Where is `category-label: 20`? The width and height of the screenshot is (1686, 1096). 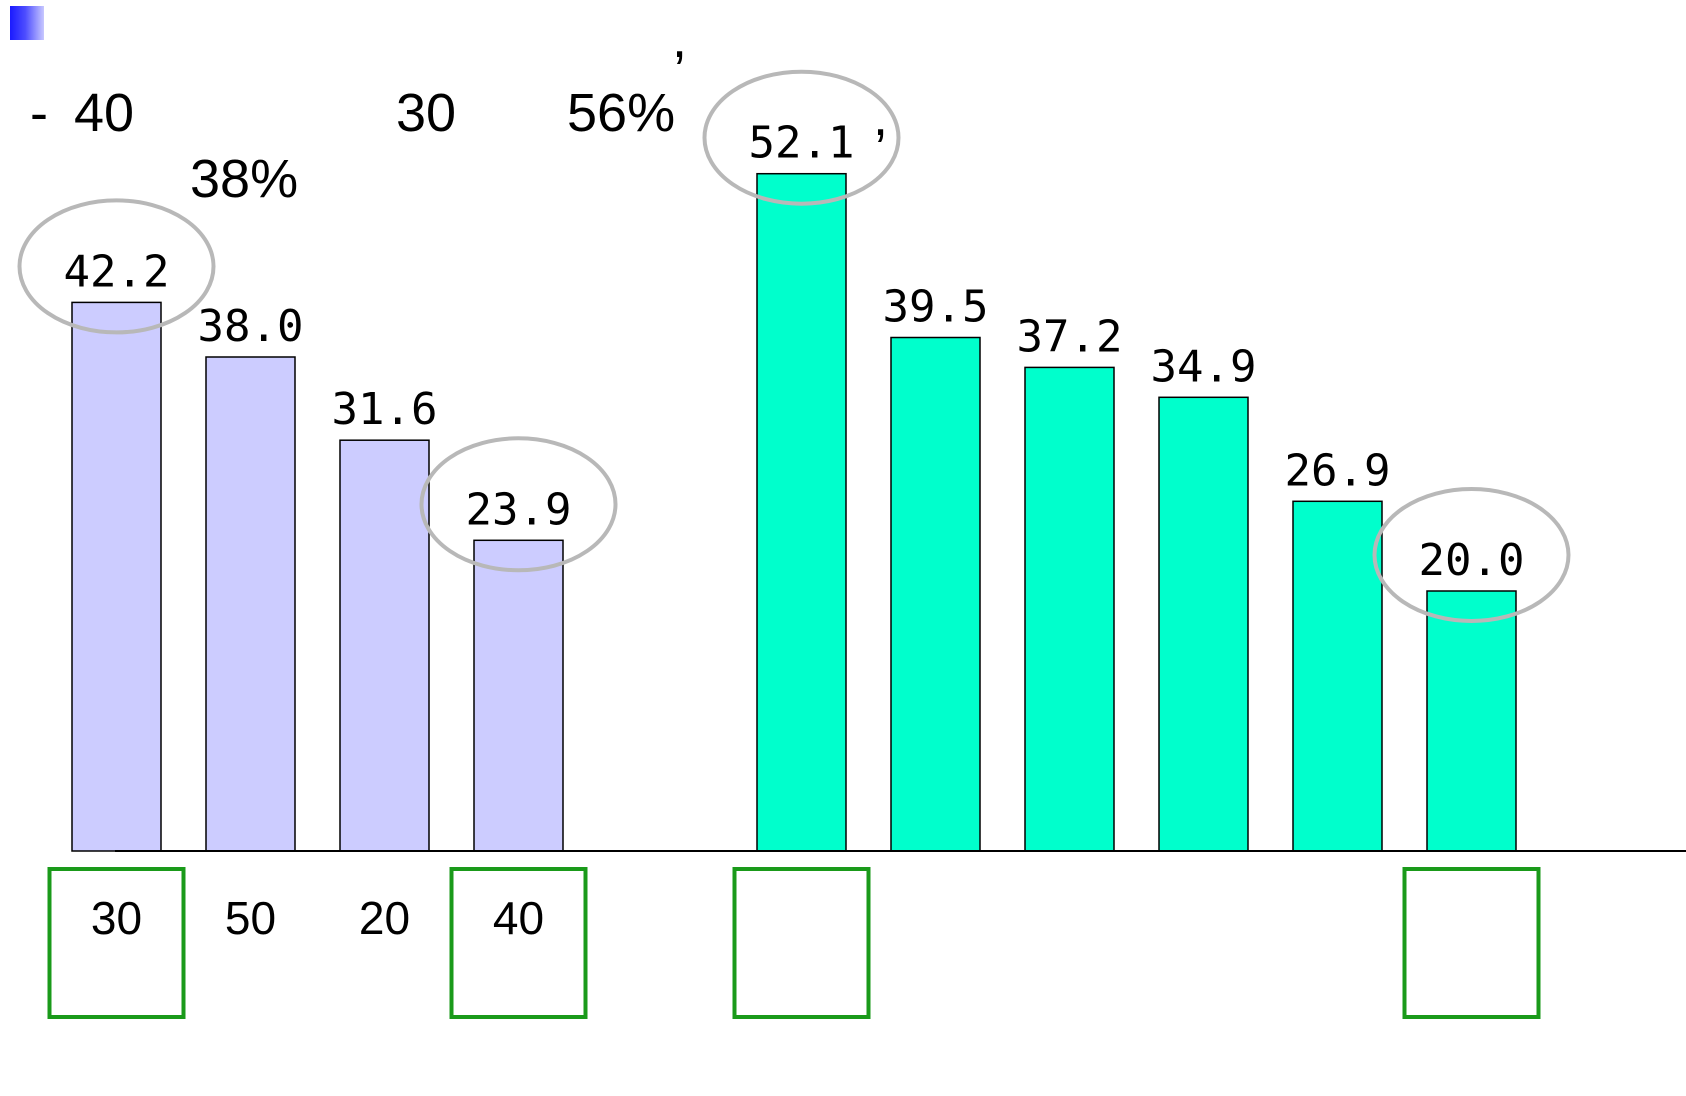 category-label: 20 is located at coordinates (384, 918).